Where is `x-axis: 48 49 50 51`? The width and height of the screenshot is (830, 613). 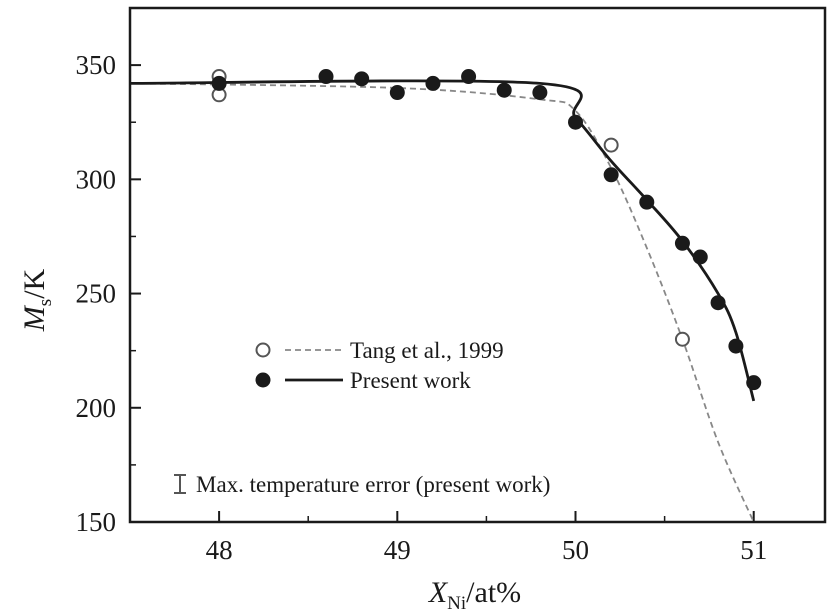 x-axis: 48 49 50 51 is located at coordinates (448, 538).